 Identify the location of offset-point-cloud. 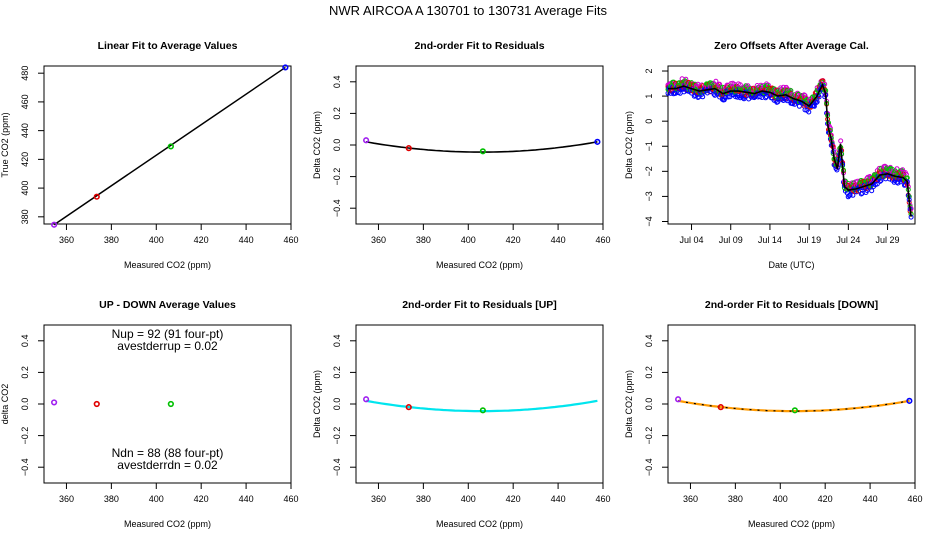
(789, 148).